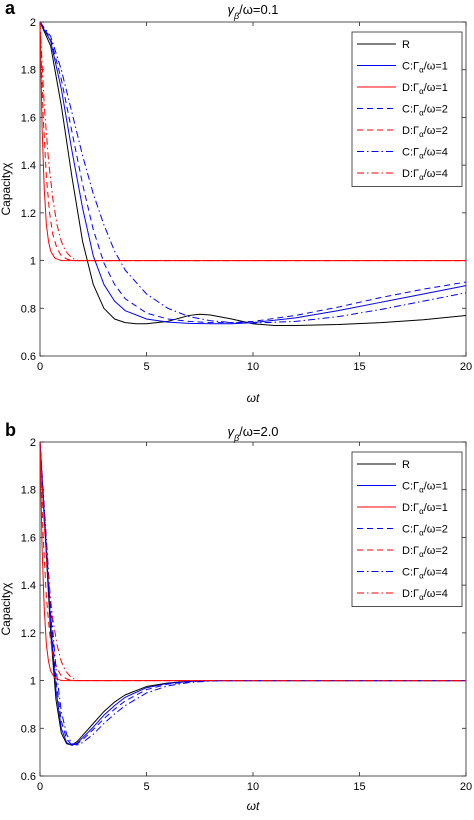 The image size is (474, 820). I want to click on chart-title: γβ/ω=0.1, so click(252, 11).